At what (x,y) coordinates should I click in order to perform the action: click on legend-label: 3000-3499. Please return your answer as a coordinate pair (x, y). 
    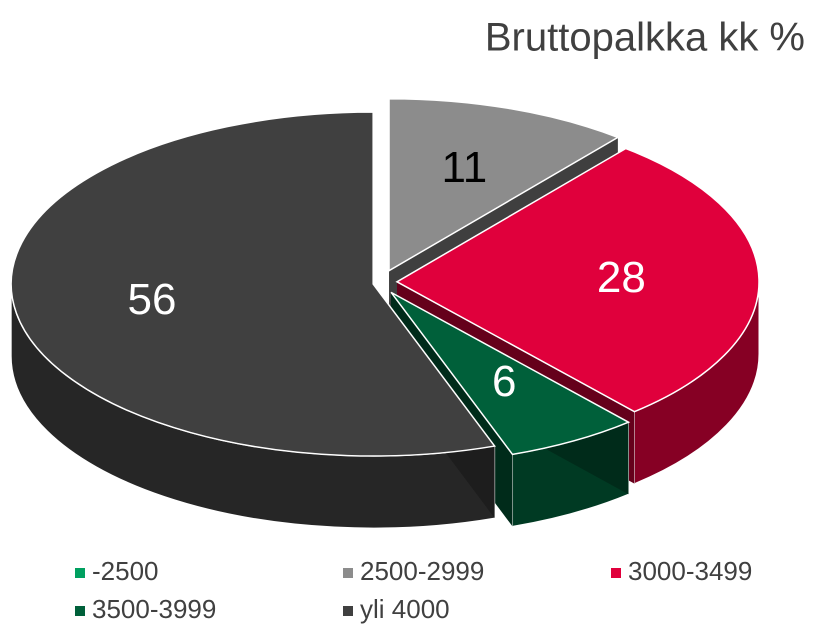
    Looking at the image, I should click on (690, 571).